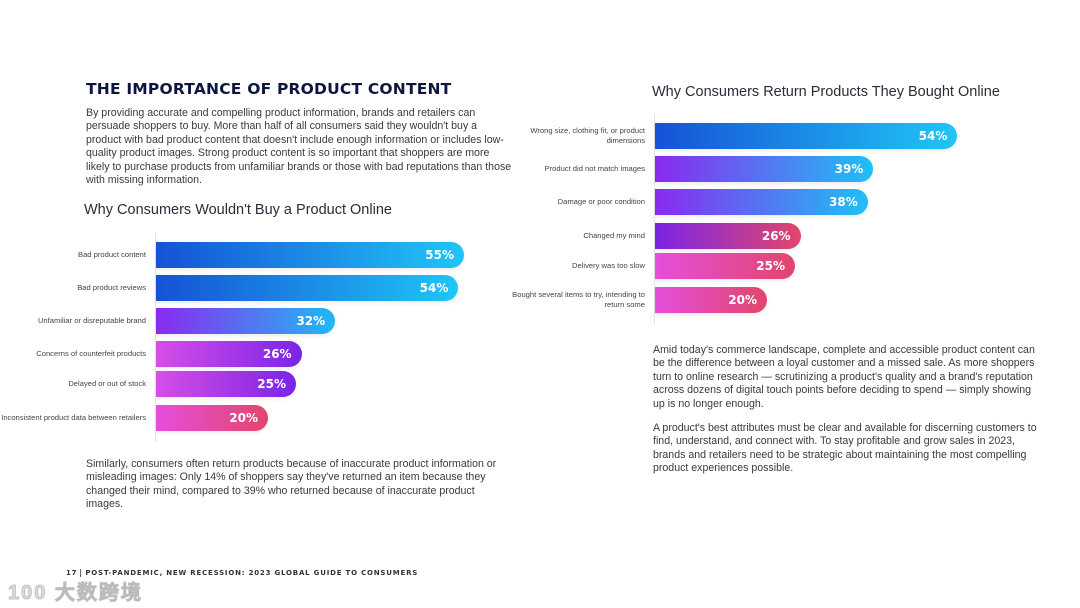  Describe the element at coordinates (112, 254) in the screenshot. I see `category-label: Bad product content` at that location.